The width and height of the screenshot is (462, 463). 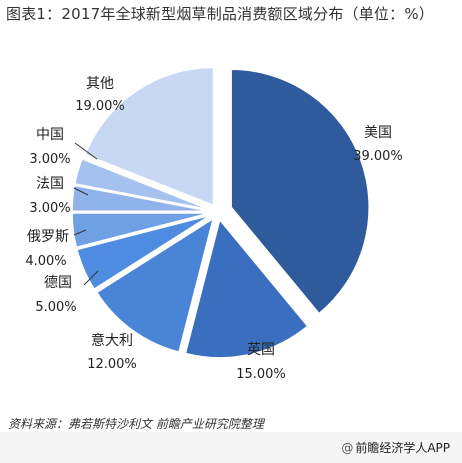 I want to click on slice-value-label-4: 4.00%, so click(x=45, y=261).